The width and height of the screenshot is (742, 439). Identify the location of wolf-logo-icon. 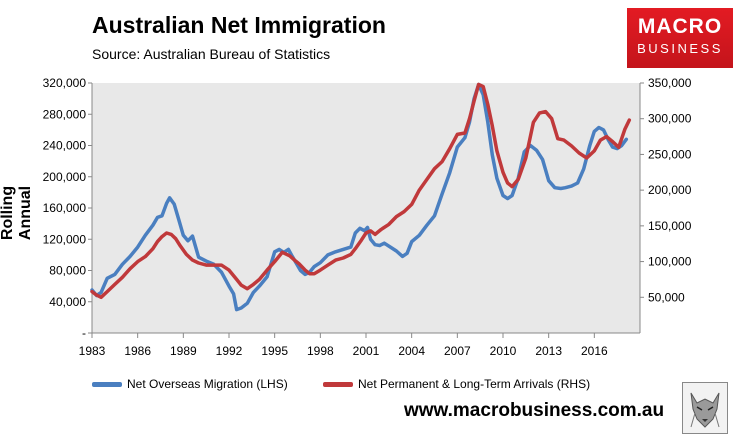
(705, 408).